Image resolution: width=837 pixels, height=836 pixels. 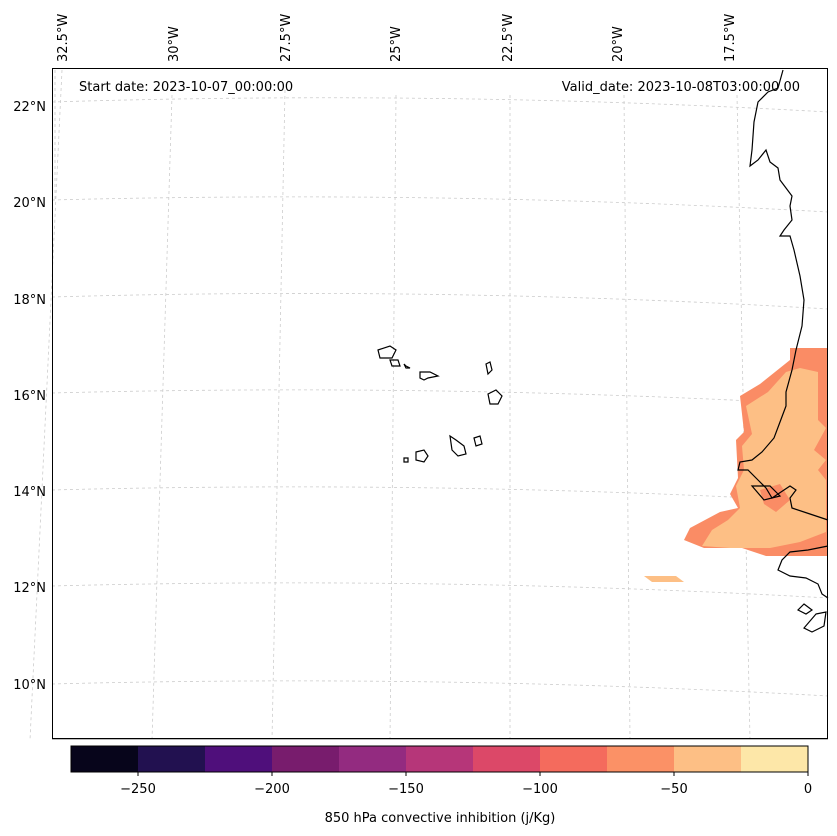 I want to click on colorbar-tick-label: −50, so click(x=673, y=789).